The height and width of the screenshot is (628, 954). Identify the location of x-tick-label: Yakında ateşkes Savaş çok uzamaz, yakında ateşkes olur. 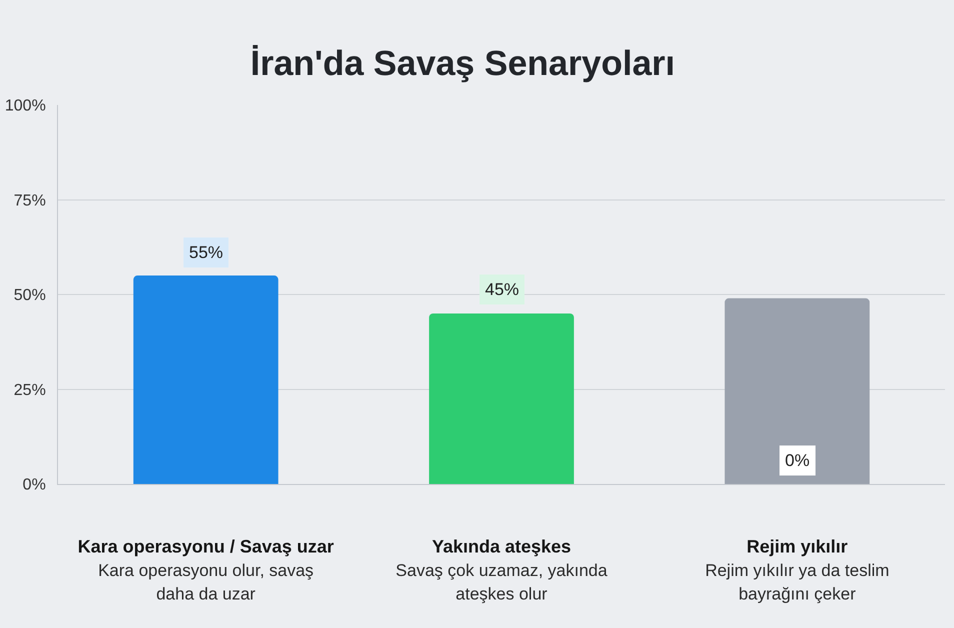
(502, 570).